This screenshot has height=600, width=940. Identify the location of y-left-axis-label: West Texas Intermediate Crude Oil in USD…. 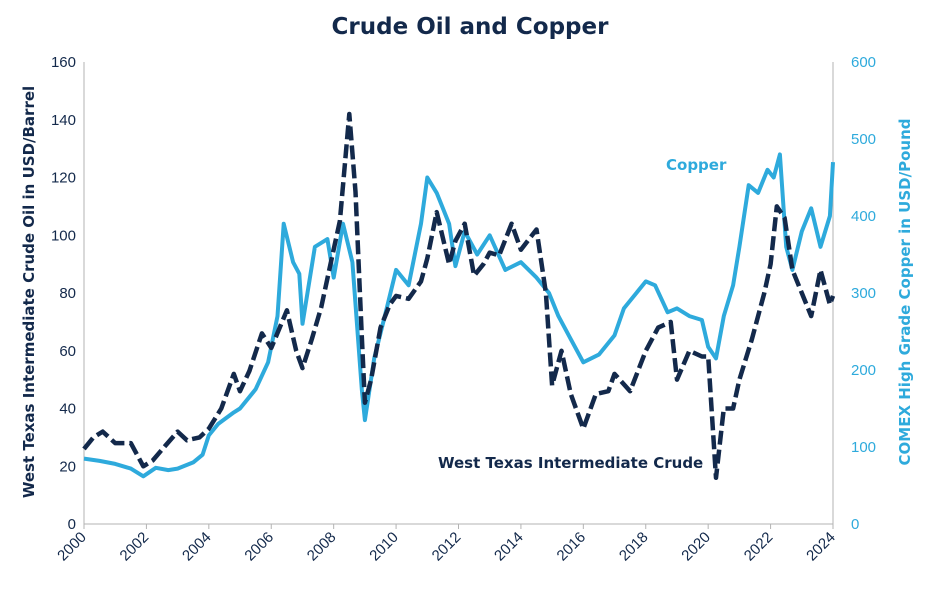
(29, 292).